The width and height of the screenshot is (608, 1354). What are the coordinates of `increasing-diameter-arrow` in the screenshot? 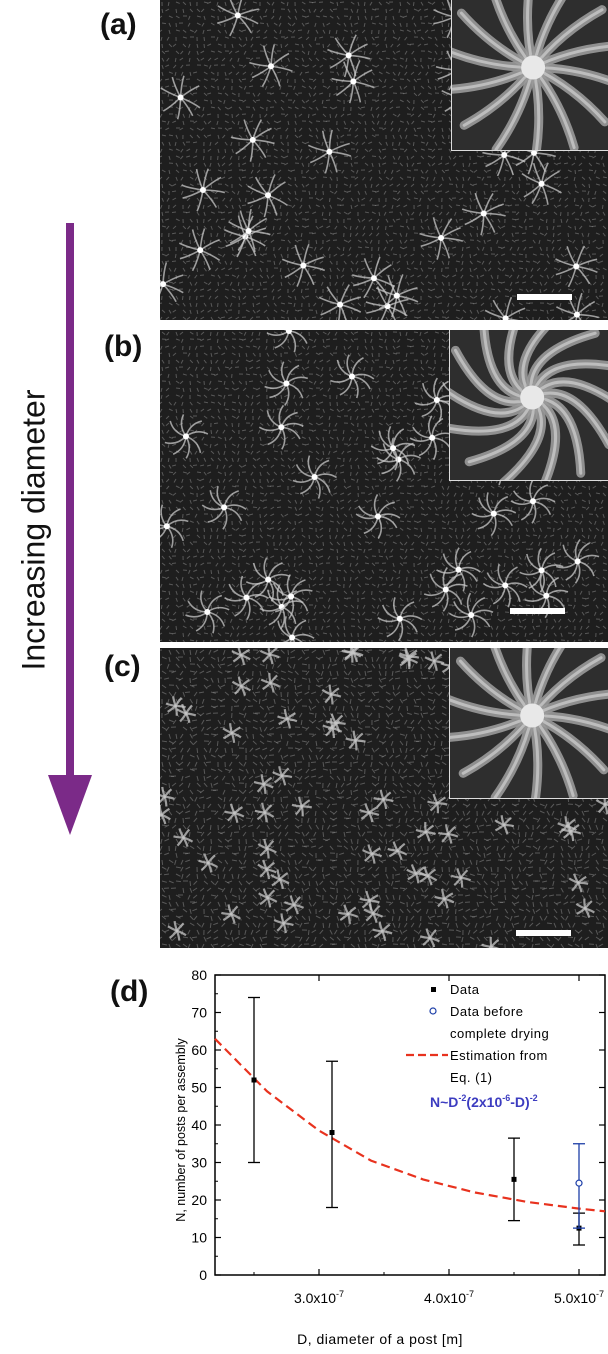 It's located at (70, 527).